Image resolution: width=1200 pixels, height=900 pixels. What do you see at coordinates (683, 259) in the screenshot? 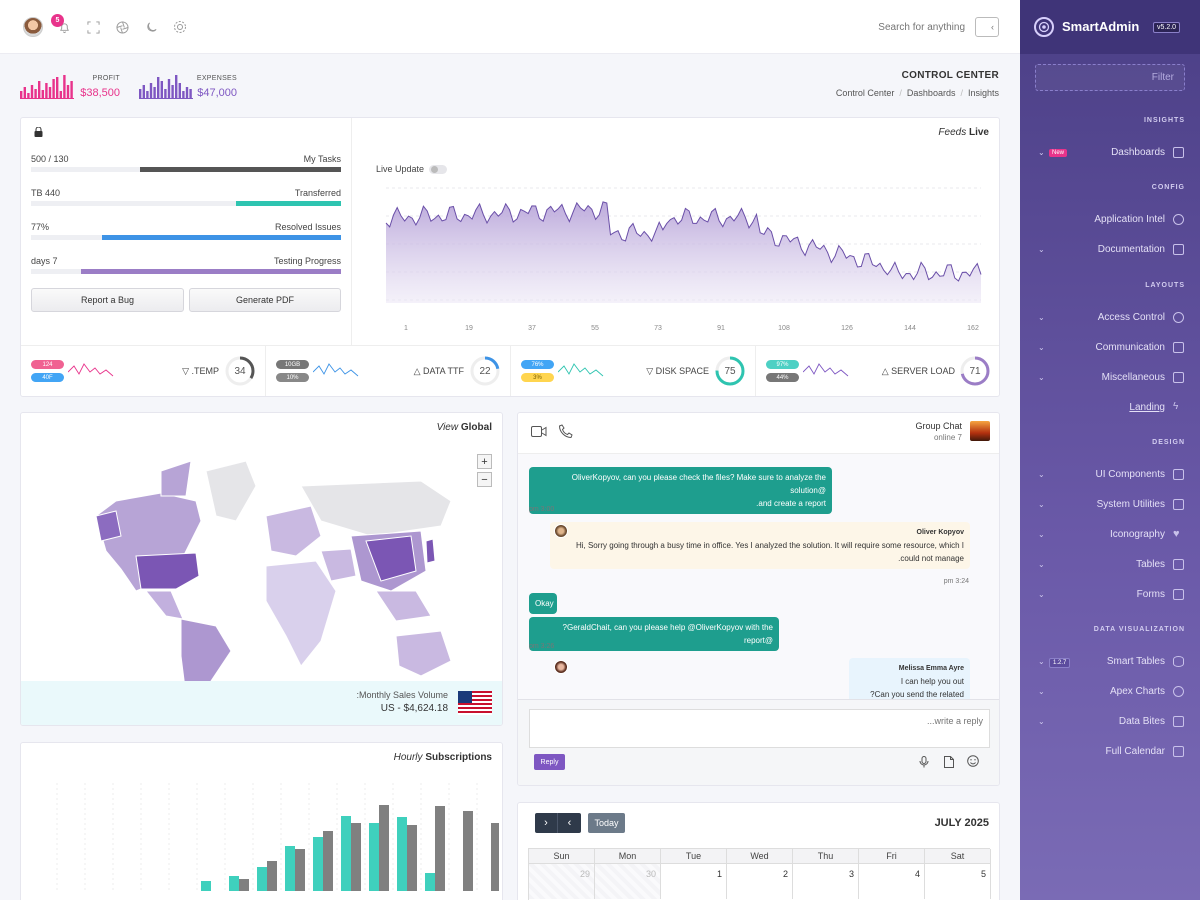
I see `live-area-chart: 1 19 37 55 73 91 108 126 144 162` at bounding box center [683, 259].